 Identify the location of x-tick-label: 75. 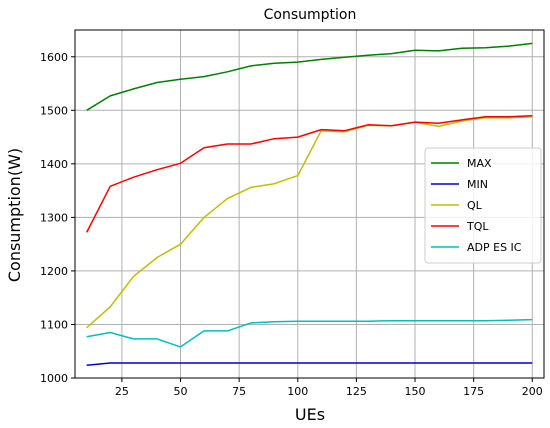
(239, 391).